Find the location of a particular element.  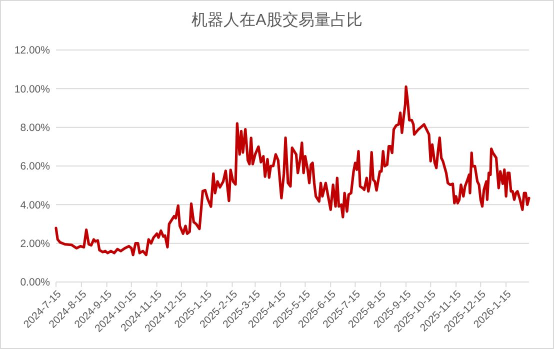

y-tick-label: 8.00% is located at coordinates (35, 128).